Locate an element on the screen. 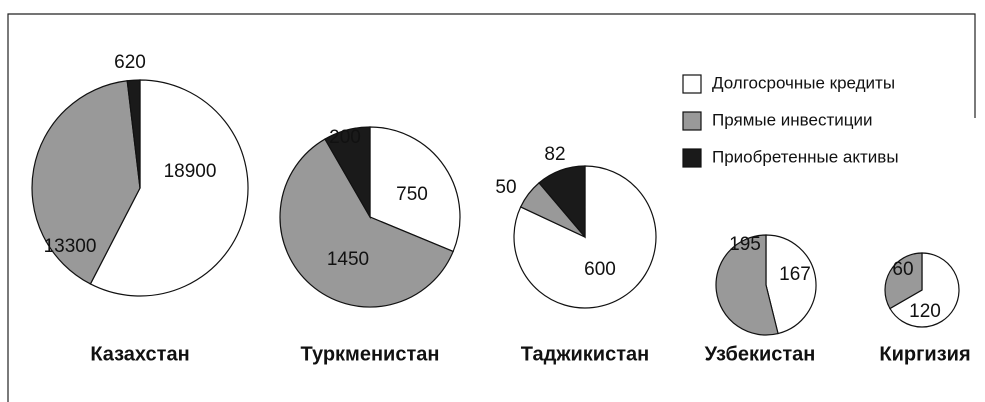  data-label: 18900 is located at coordinates (190, 171).